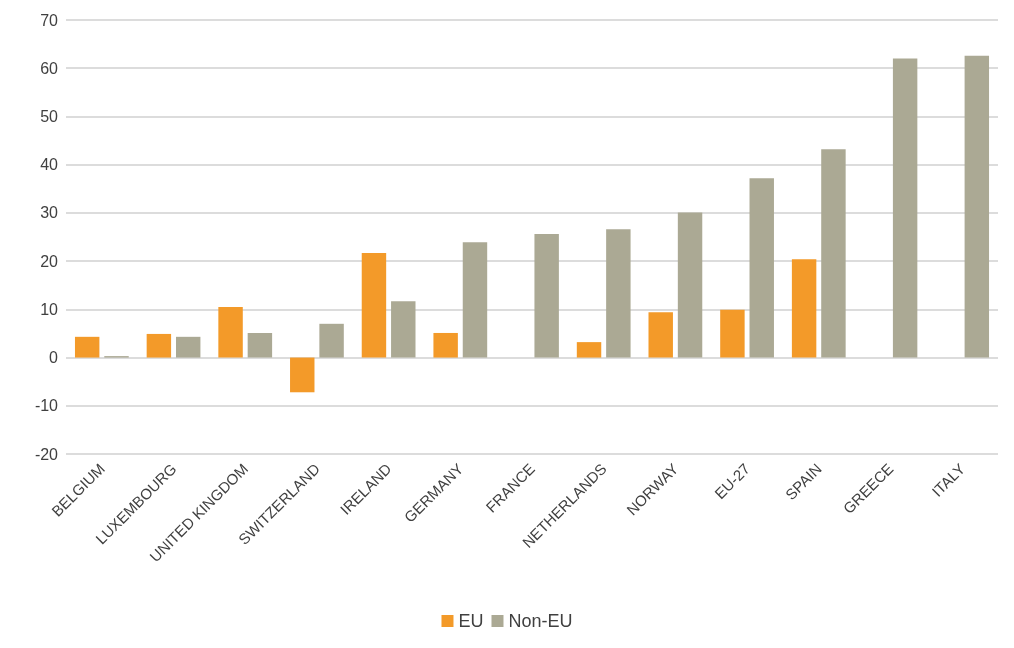  I want to click on y-tick-label: 60, so click(49, 68).